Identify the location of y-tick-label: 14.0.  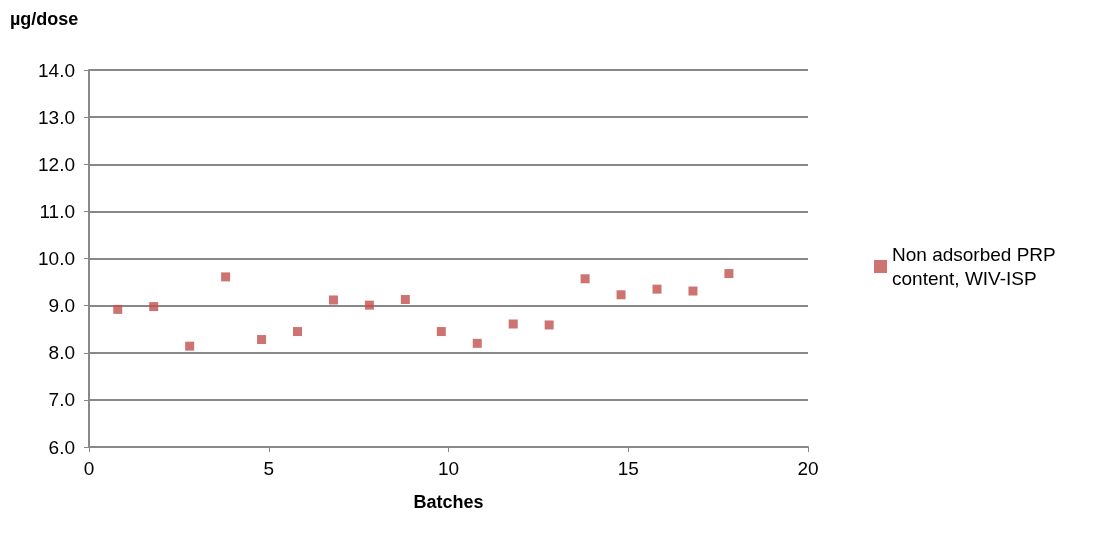
(56, 70).